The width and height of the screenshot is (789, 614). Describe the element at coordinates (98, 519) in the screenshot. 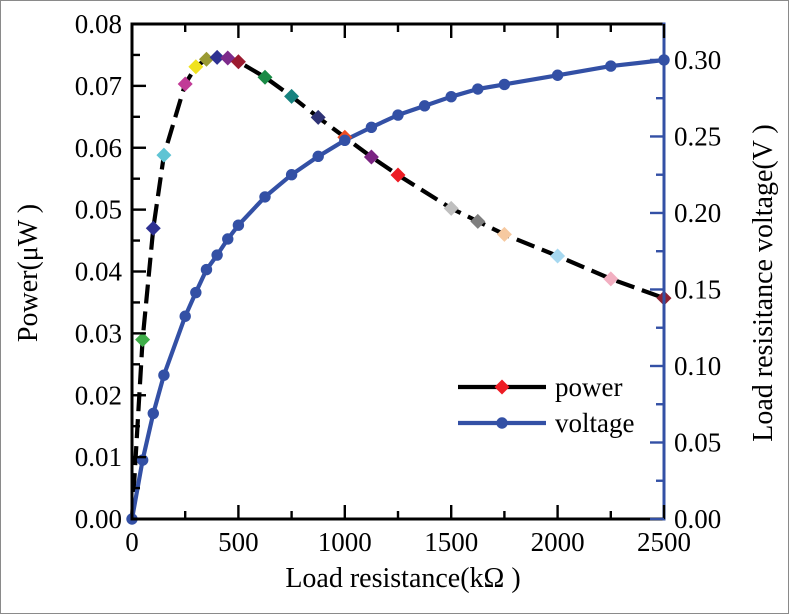

I see `y-left-tick-label: 0.00` at that location.